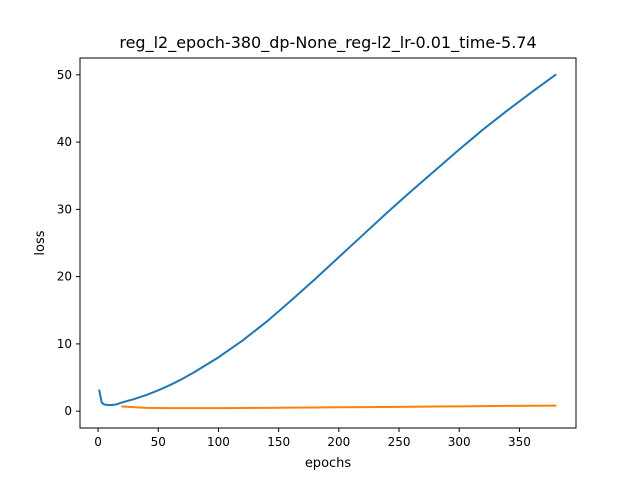 The width and height of the screenshot is (640, 480). What do you see at coordinates (68, 411) in the screenshot?
I see `y-tick-label: 0` at bounding box center [68, 411].